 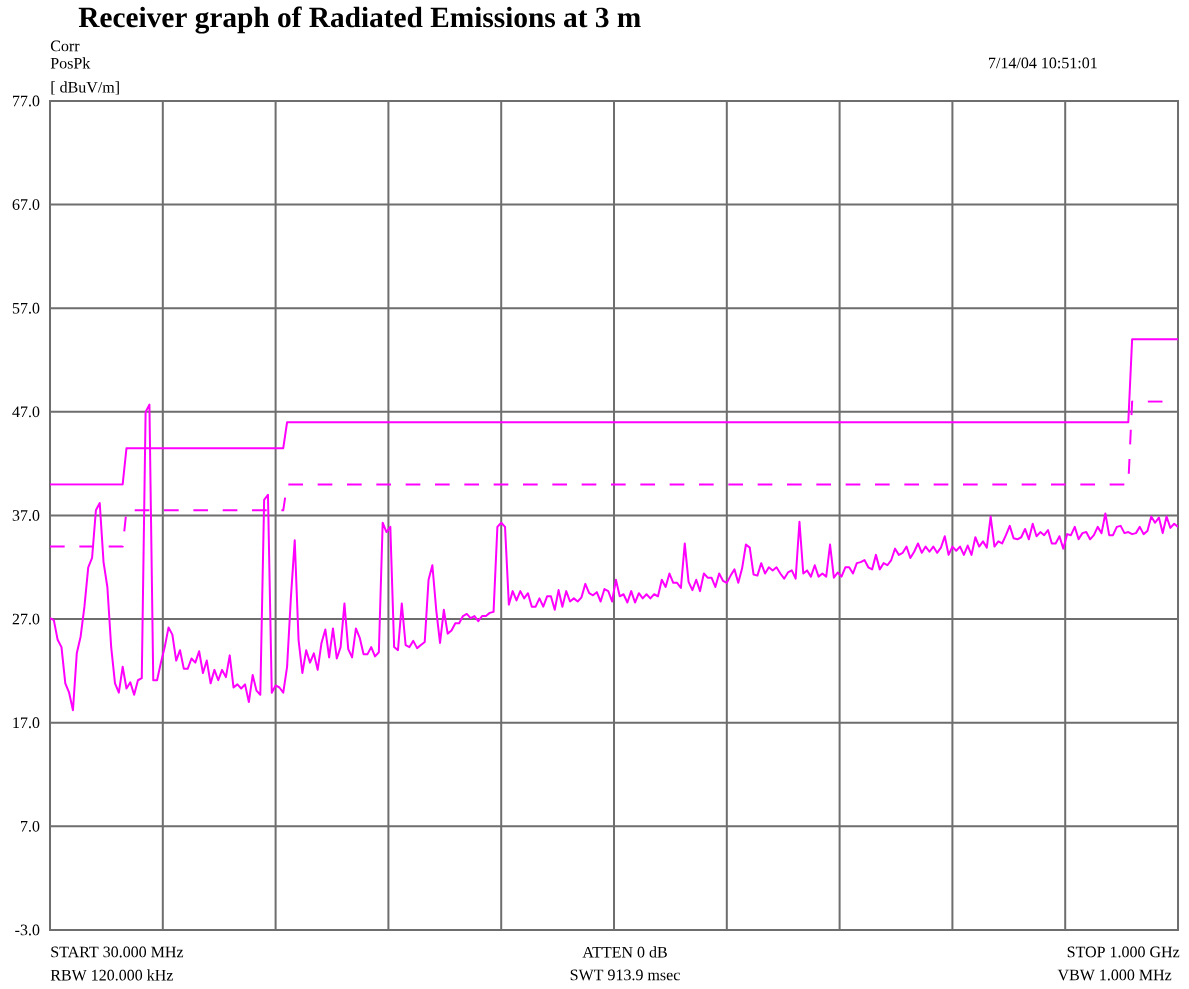 I want to click on text: PosPk, so click(x=70, y=63).